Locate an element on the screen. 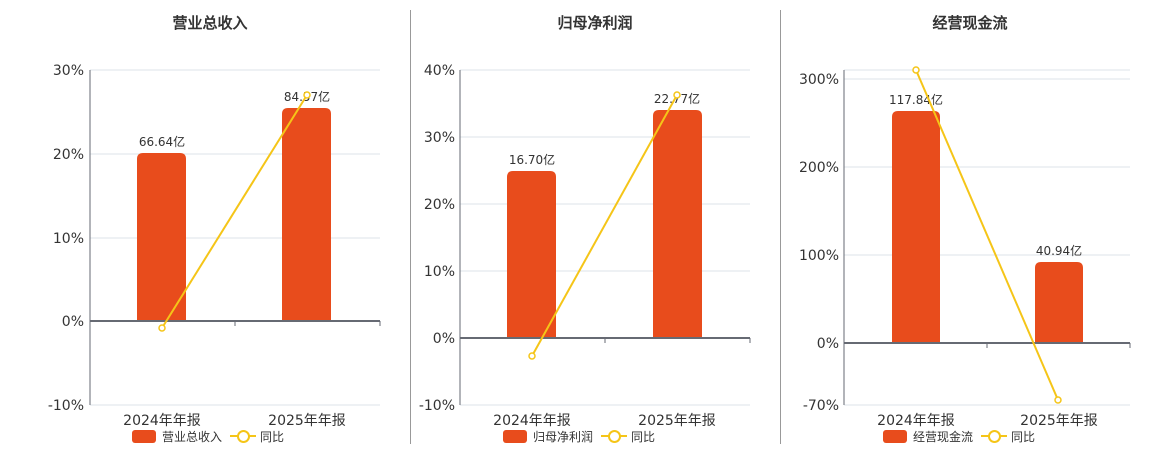 Image resolution: width=1160 pixels, height=450 pixels. bar-value-label: 66.64亿 is located at coordinates (162, 141).